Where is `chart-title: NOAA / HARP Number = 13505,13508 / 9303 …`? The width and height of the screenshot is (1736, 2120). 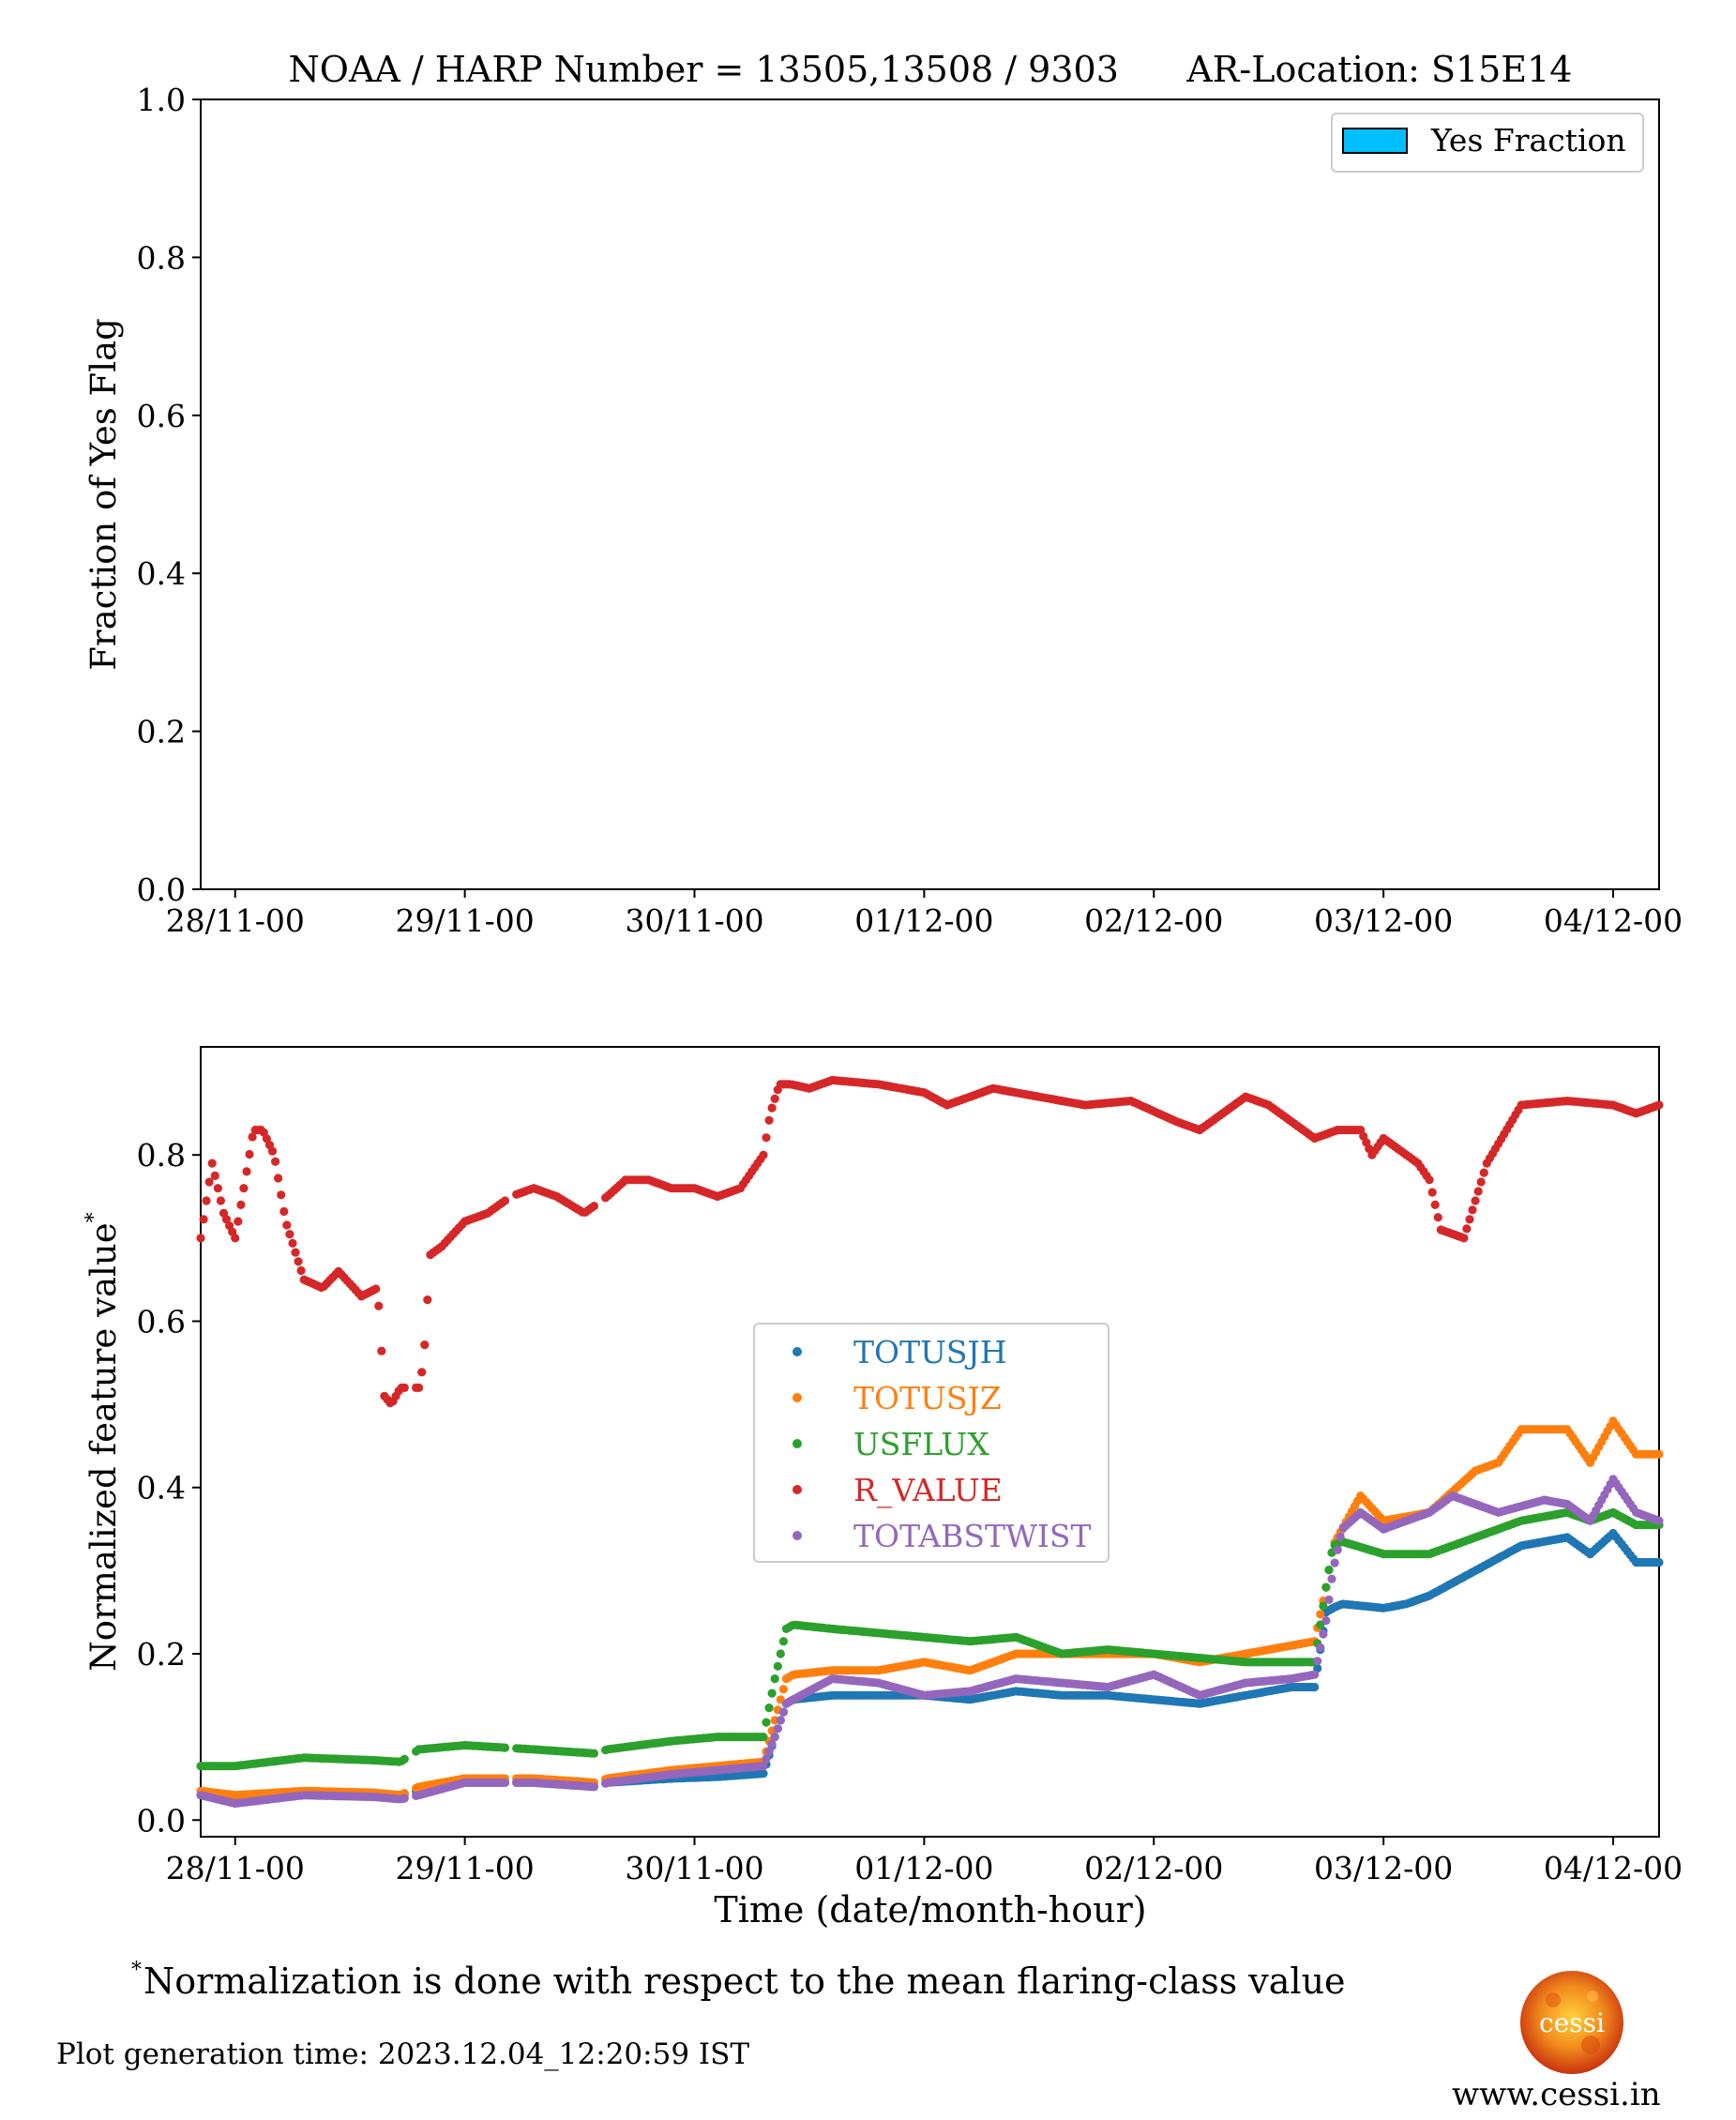
chart-title: NOAA / HARP Number = 13505,13508 / 9303 … is located at coordinates (931, 69).